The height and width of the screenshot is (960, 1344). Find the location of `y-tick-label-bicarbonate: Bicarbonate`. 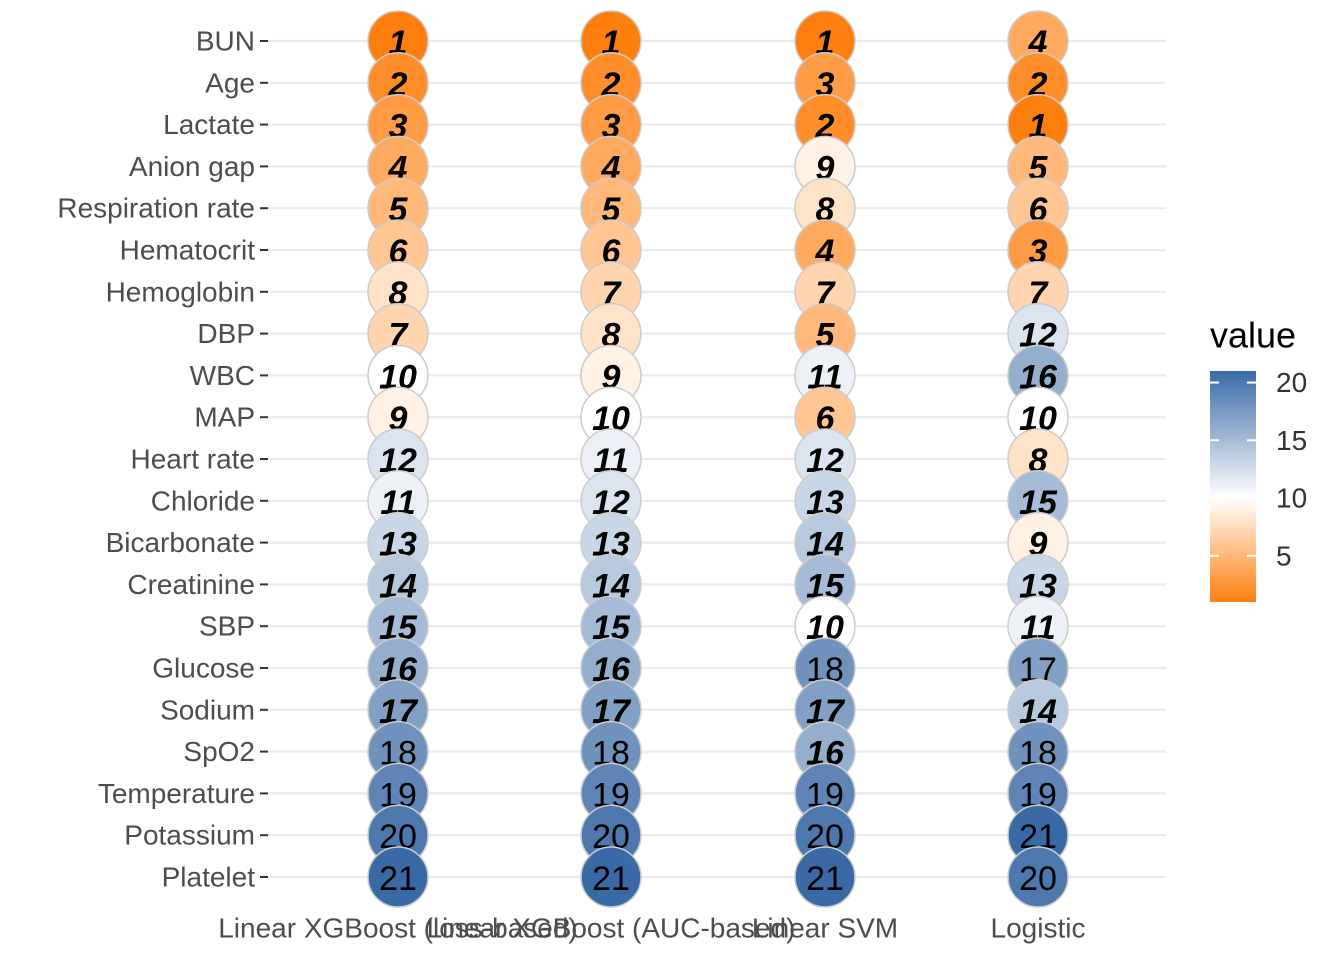

y-tick-label-bicarbonate: Bicarbonate is located at coordinates (180, 542).